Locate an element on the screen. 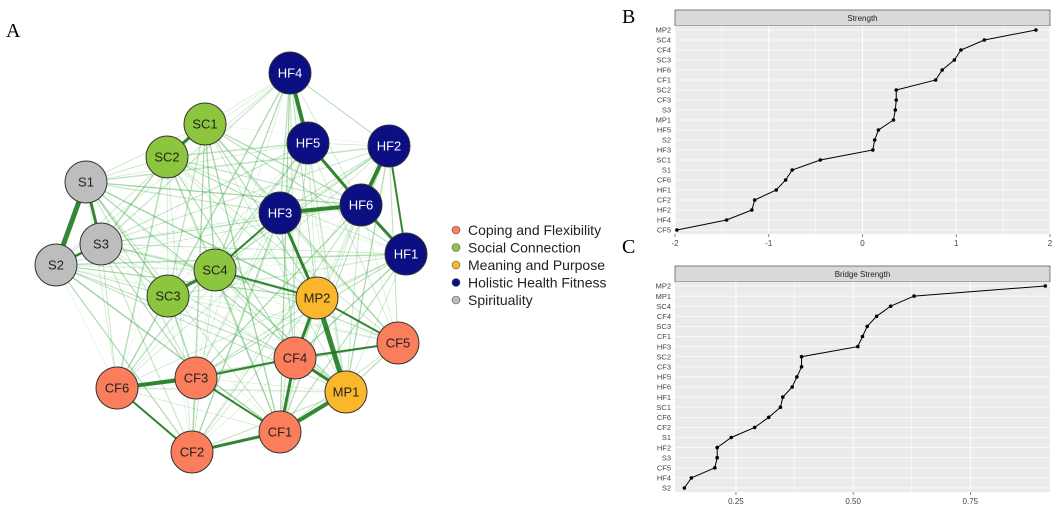 Image resolution: width=1061 pixels, height=521 pixels. network-node-label: HF2 is located at coordinates (389, 146).